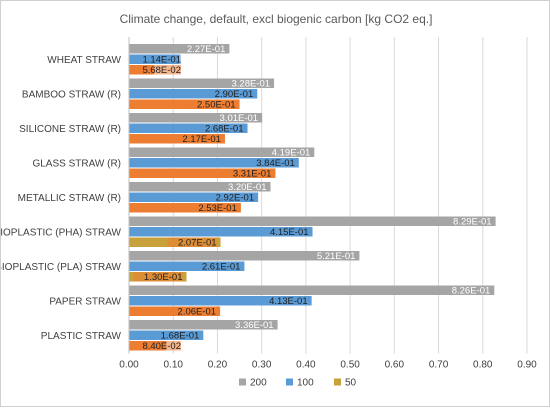 The image size is (550, 408). I want to click on data-label: 2.07E-01, so click(197, 243).